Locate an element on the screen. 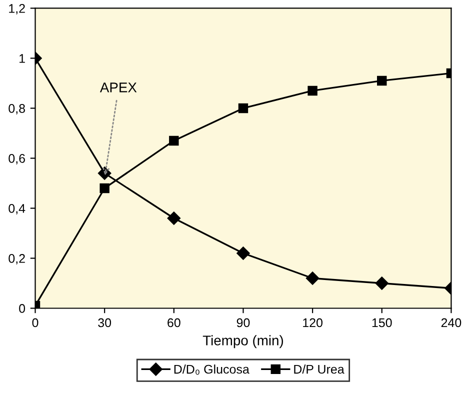 The height and width of the screenshot is (411, 470). x-tick-label: 90 is located at coordinates (243, 323).